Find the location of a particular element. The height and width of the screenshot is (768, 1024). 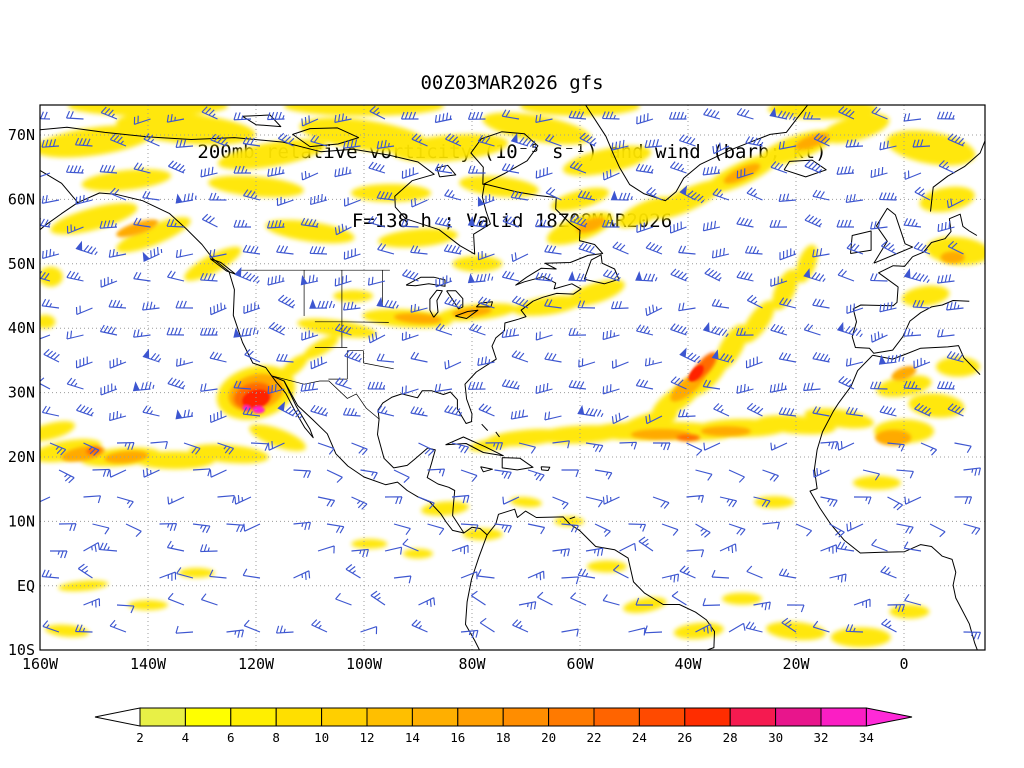

colorbar-canvas: 2 4 6 8 10 12 14 16 18 20 22 24 26 28 30 32 34 is located at coordinates (503, 726).